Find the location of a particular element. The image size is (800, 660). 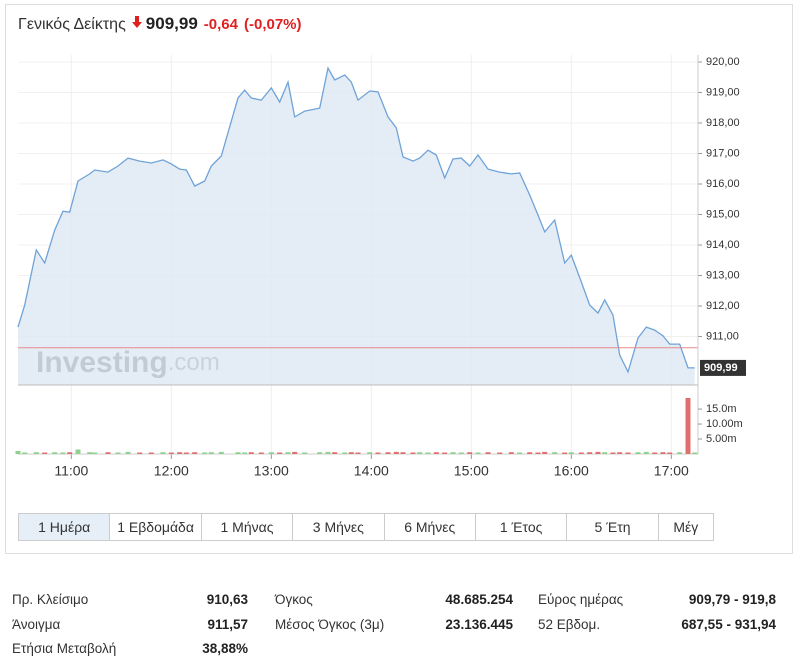

stat-value: 911,57 is located at coordinates (227, 624).